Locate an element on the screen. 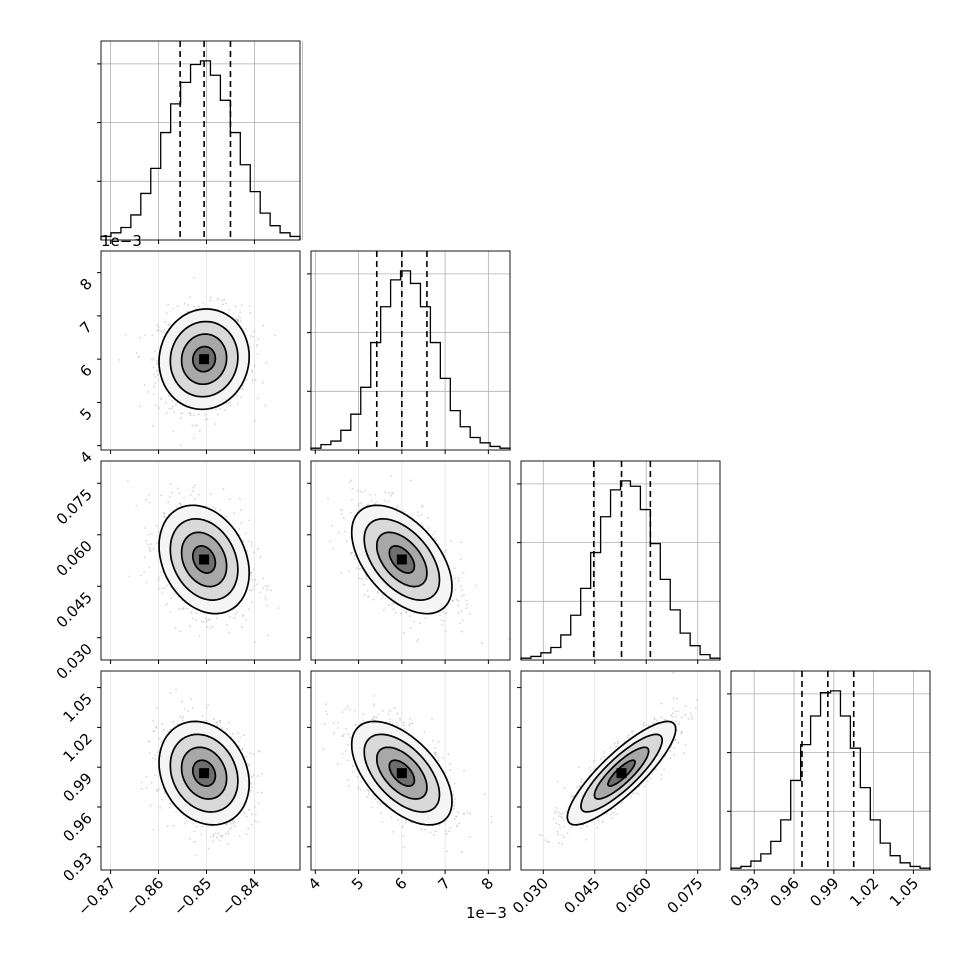 The image size is (970, 970). x-tick-label: −0.86 is located at coordinates (144, 896).